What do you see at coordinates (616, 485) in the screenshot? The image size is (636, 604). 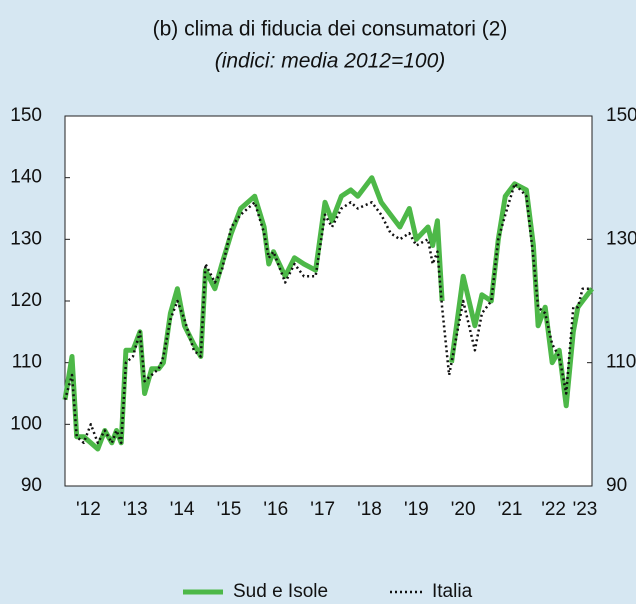 I see `y2-tick-label: 90` at bounding box center [616, 485].